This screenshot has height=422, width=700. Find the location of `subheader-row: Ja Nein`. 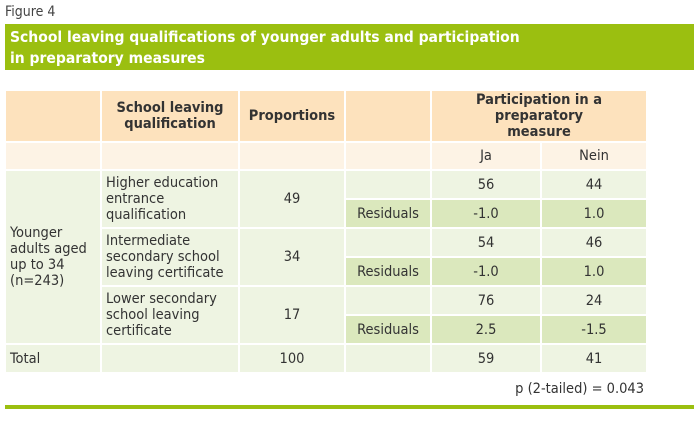

subheader-row: Ja Nein is located at coordinates (326, 156).